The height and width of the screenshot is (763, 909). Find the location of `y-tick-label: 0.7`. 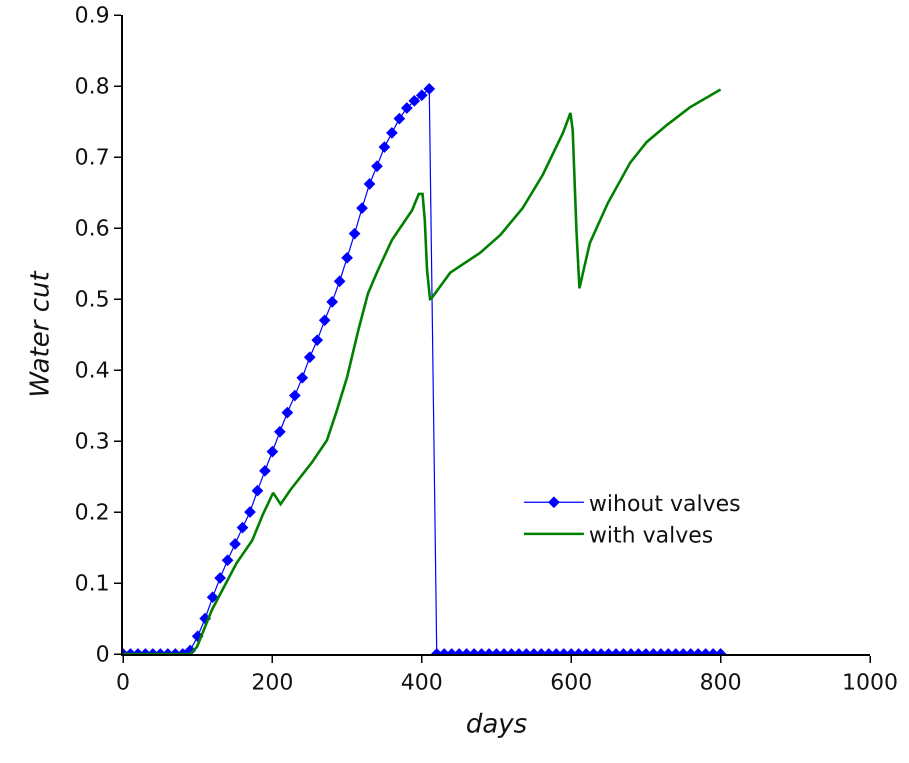

y-tick-label: 0.7 is located at coordinates (92, 158).